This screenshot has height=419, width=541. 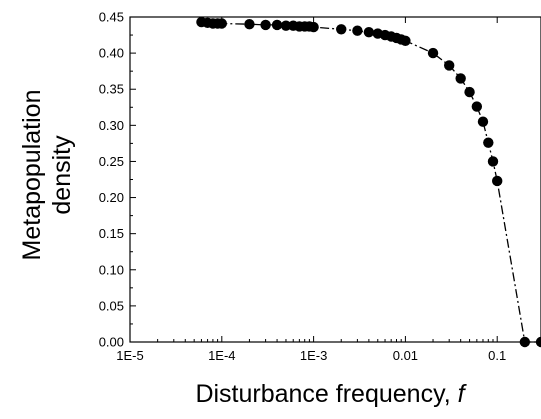 I want to click on y-tick-label: 0.05, so click(x=111, y=305).